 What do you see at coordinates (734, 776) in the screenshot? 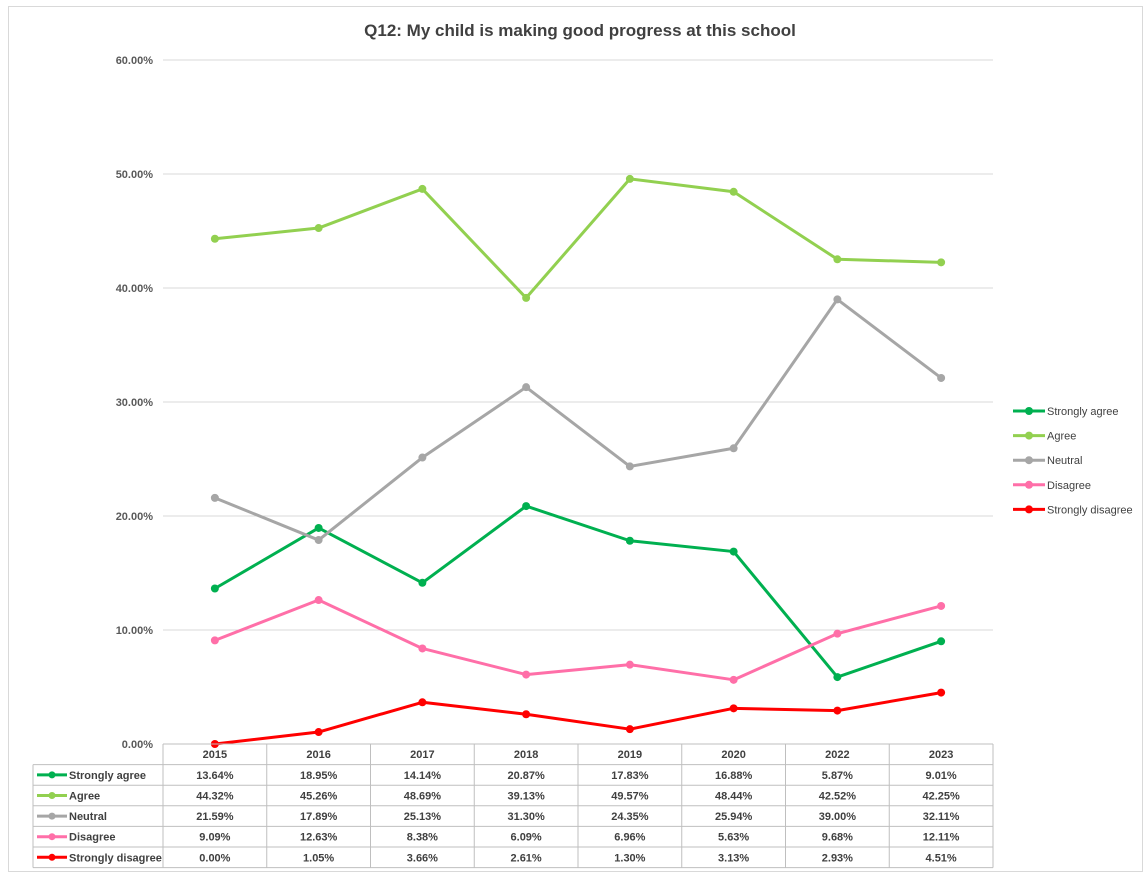
I see `data-label: 16.88%` at bounding box center [734, 776].